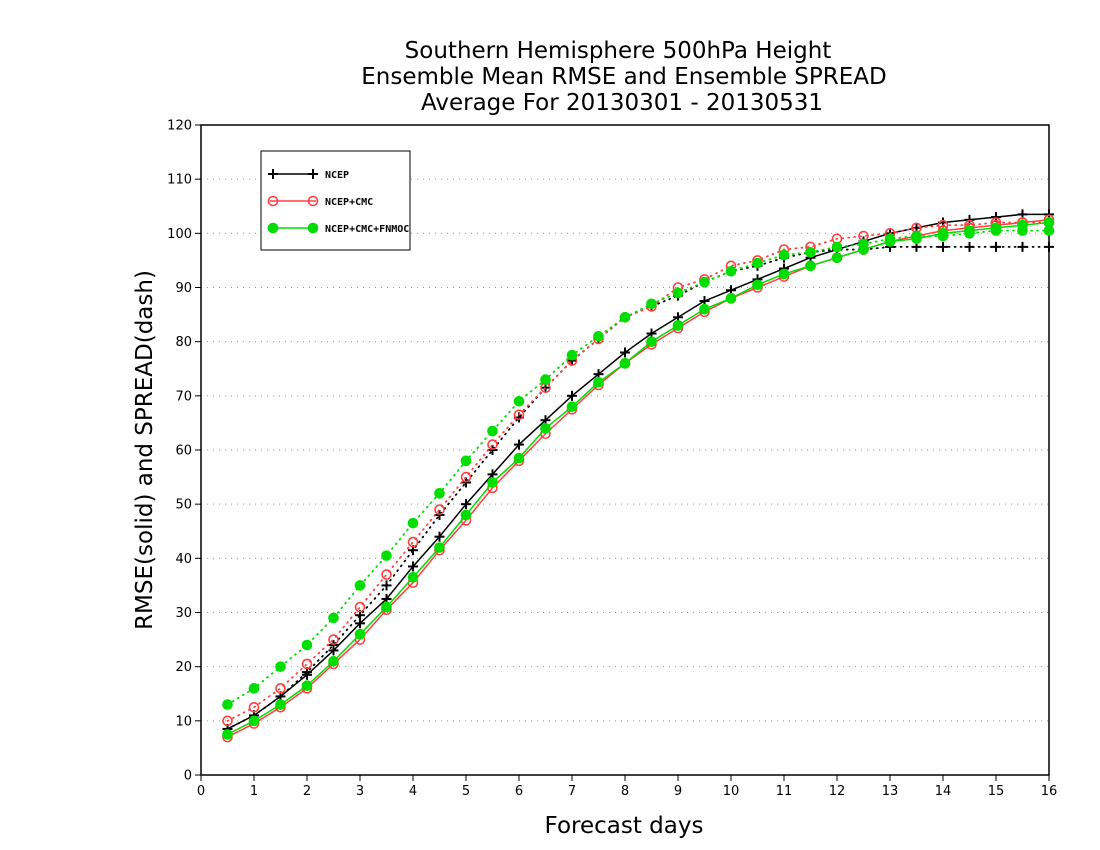 The height and width of the screenshot is (850, 1100). Describe the element at coordinates (254, 791) in the screenshot. I see `x-tick-label: 1` at that location.